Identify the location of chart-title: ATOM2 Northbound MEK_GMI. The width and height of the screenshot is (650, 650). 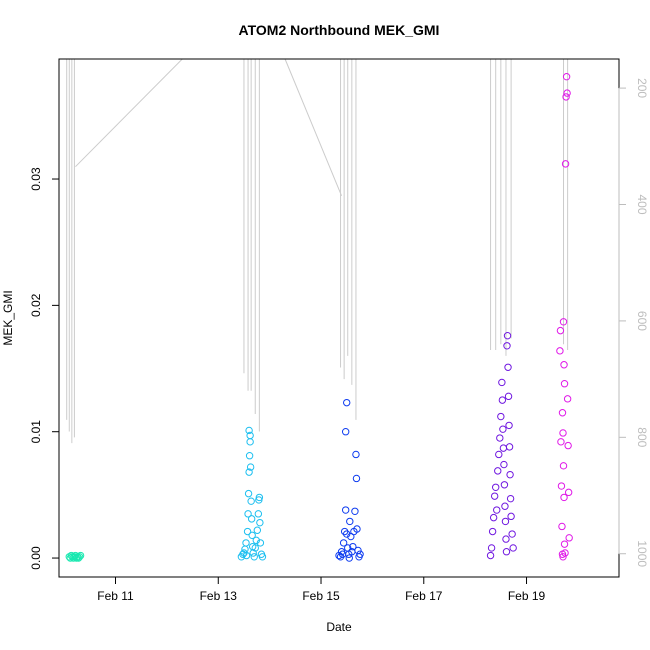
(339, 30).